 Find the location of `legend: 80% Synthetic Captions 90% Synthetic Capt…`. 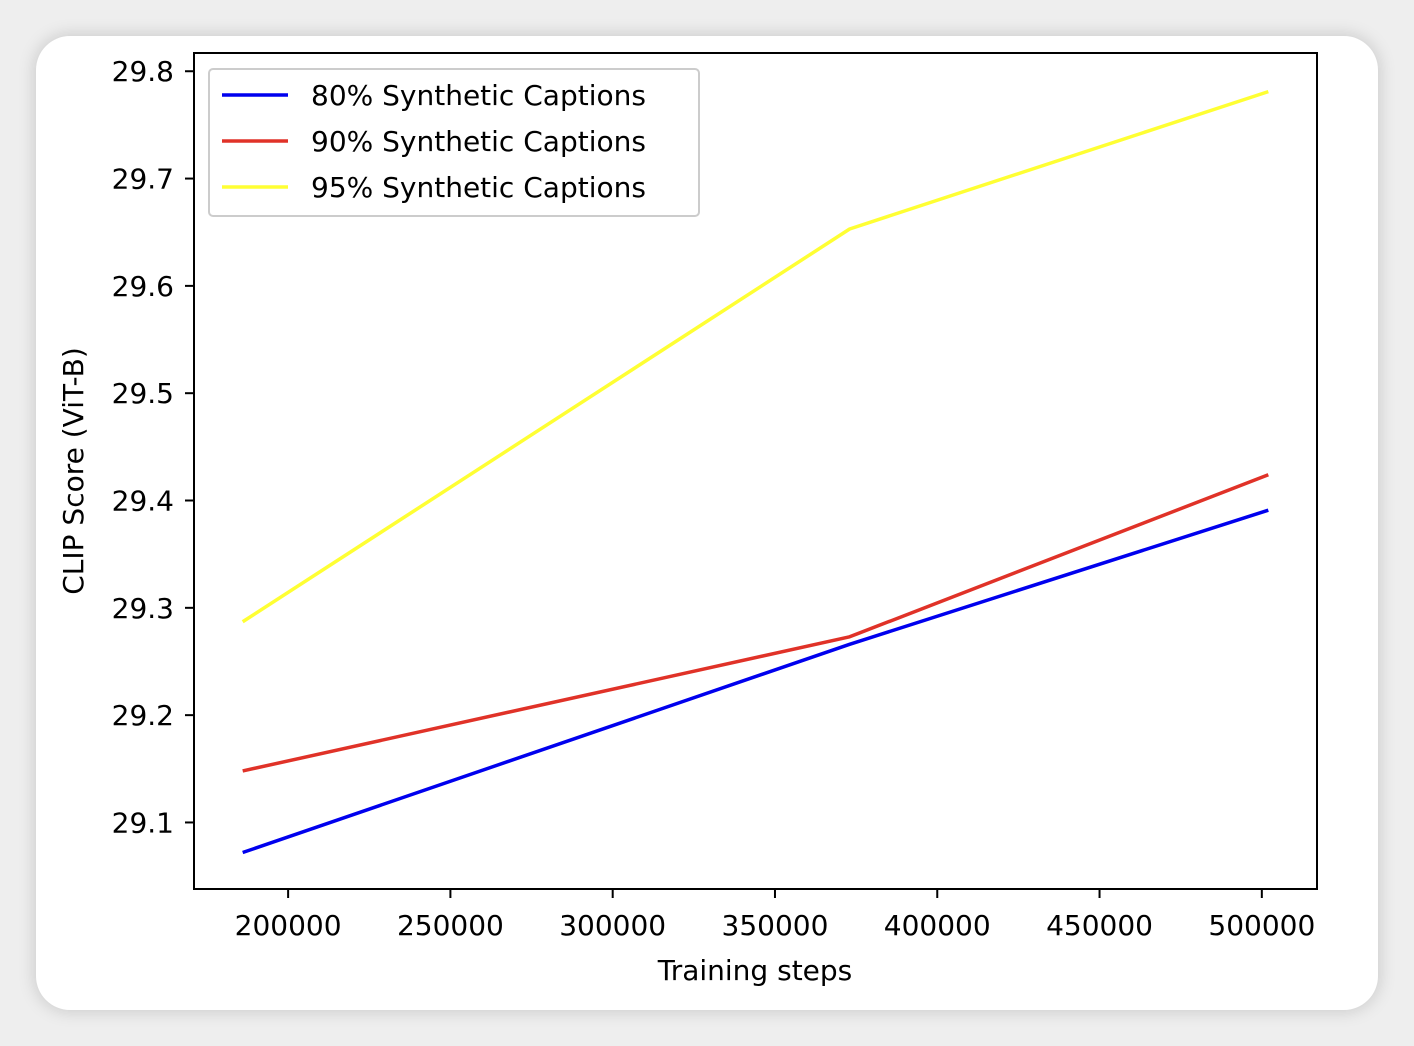

legend: 80% Synthetic Captions 90% Synthetic Capt… is located at coordinates (454, 142).